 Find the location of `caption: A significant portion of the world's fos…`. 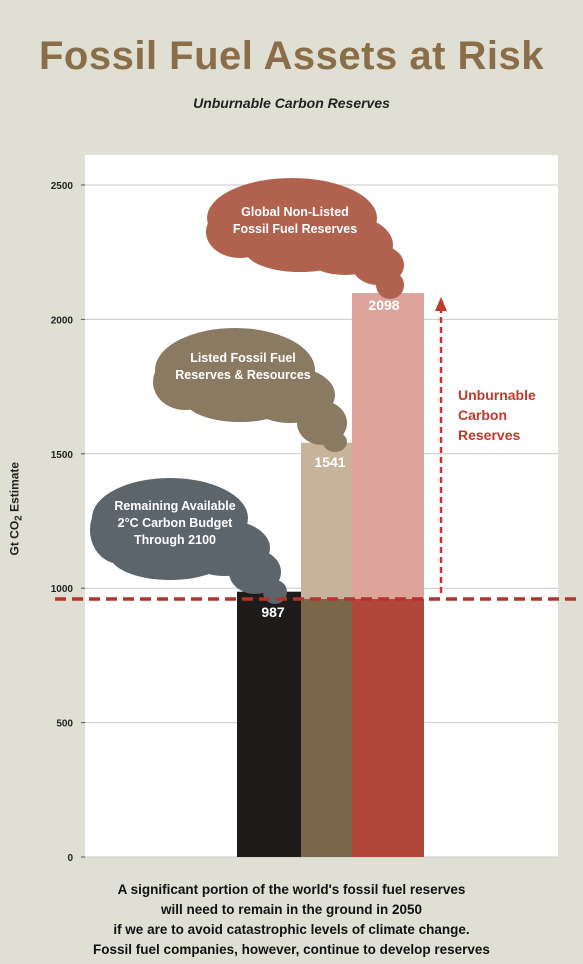

caption: A significant portion of the world's fos… is located at coordinates (291, 920).